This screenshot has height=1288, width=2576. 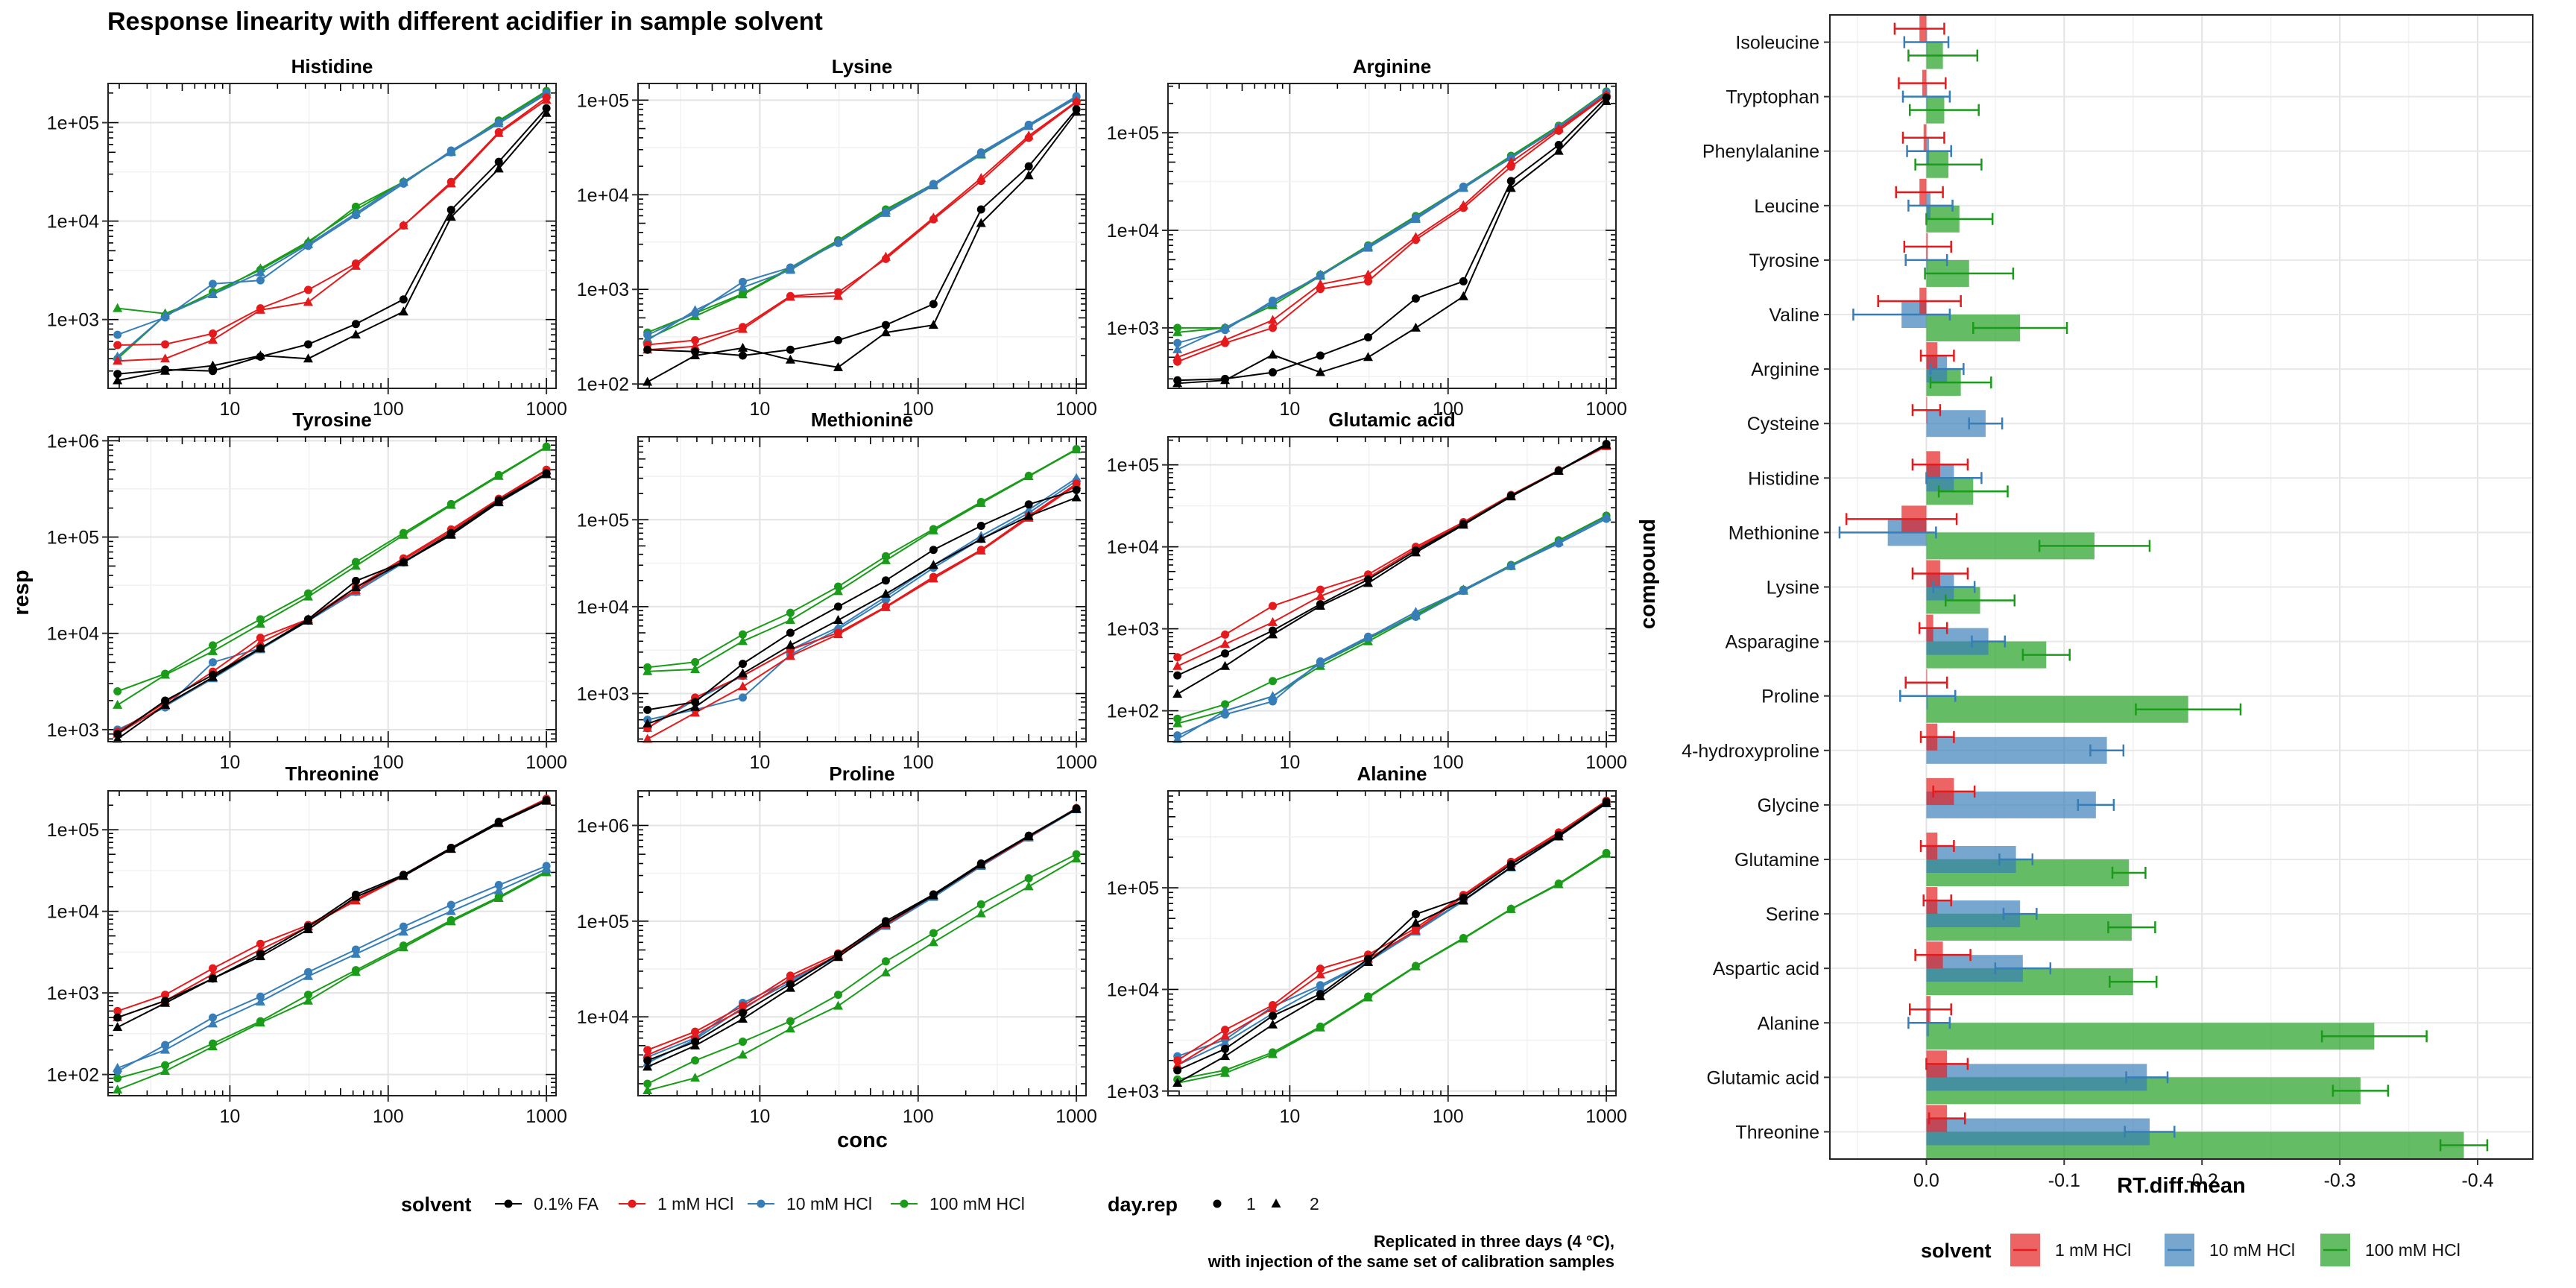 I want to click on bar-legend: solvent 1 mM HCl 10 mM HCl 100 mM HCl, so click(x=2190, y=1250).